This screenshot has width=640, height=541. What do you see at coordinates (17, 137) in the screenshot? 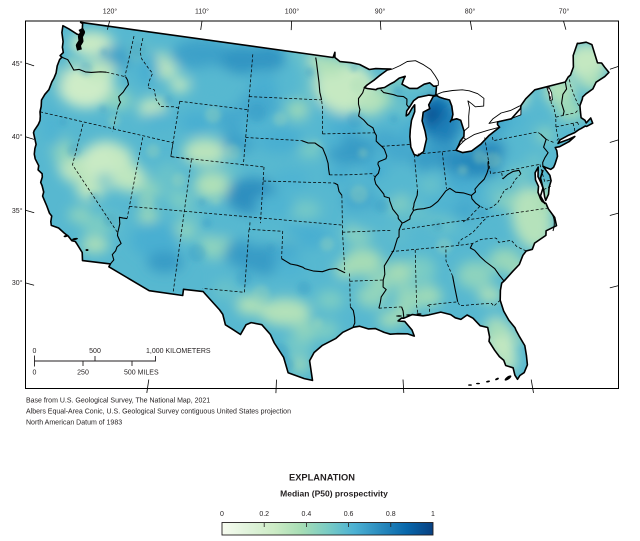
I see `svg-text: 40°` at bounding box center [17, 137].